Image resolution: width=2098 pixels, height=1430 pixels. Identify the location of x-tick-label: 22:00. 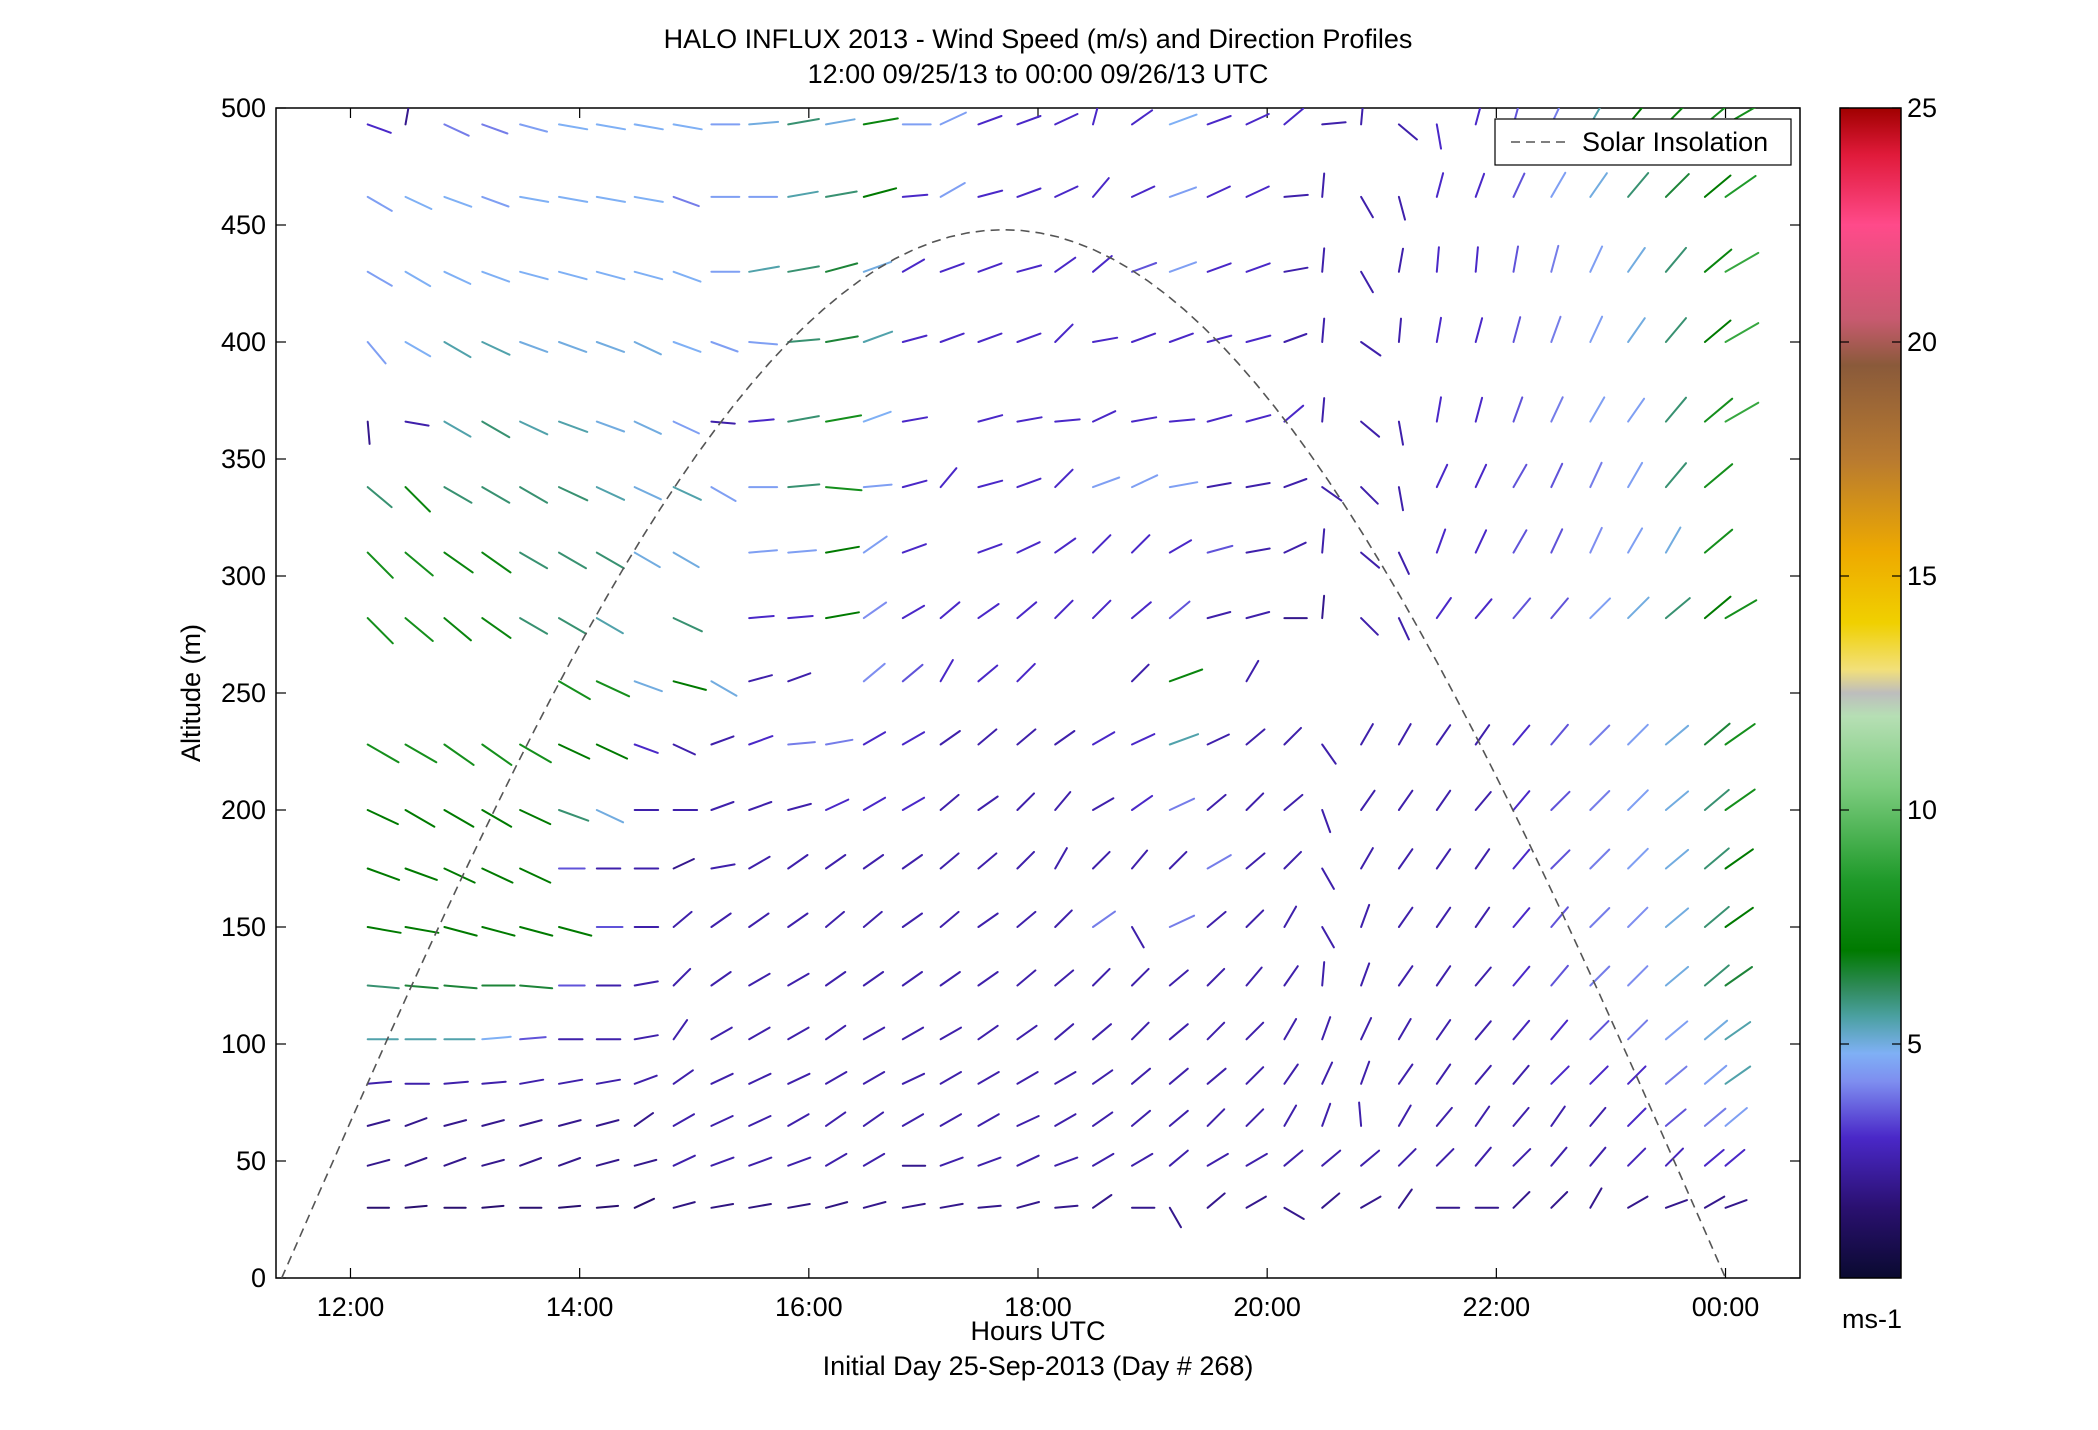
(1497, 1307).